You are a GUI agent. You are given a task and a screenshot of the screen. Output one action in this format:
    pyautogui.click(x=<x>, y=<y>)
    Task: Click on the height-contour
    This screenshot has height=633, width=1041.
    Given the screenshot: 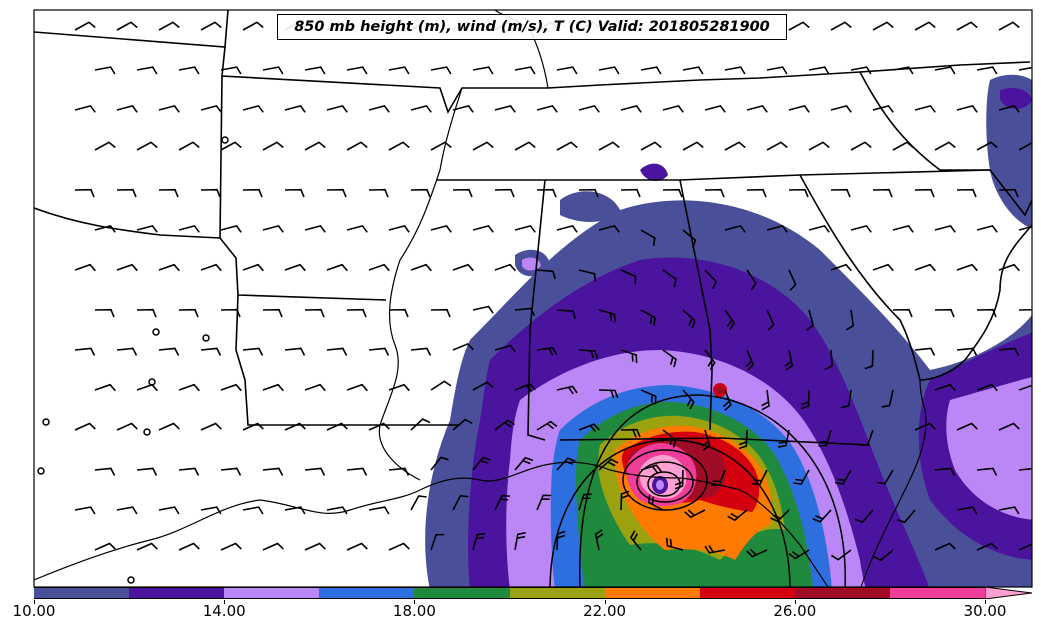 What is the action you would take?
    pyautogui.click(x=665, y=482)
    